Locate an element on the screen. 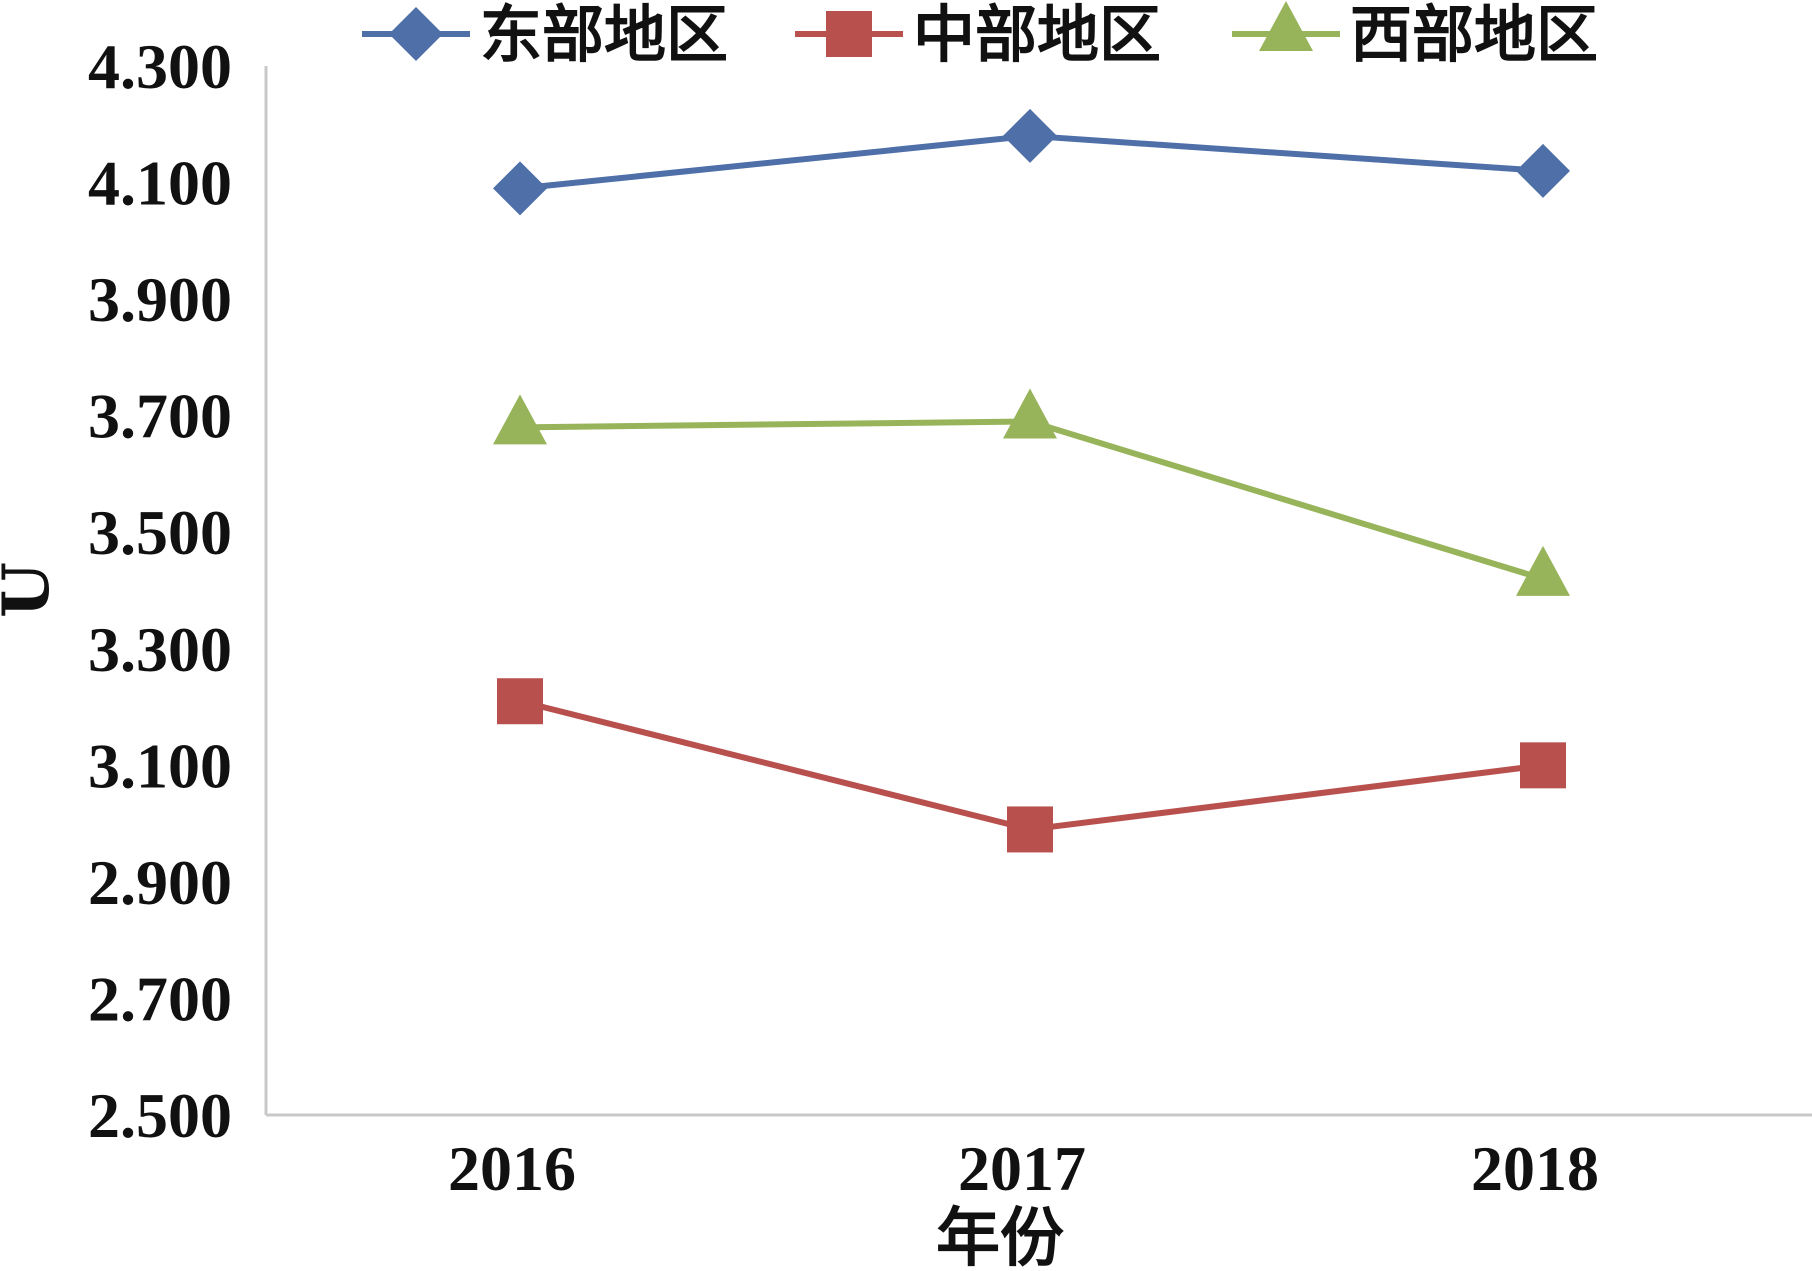 The image size is (1812, 1271). x-axis-title: 年份 is located at coordinates (1000, 1236).